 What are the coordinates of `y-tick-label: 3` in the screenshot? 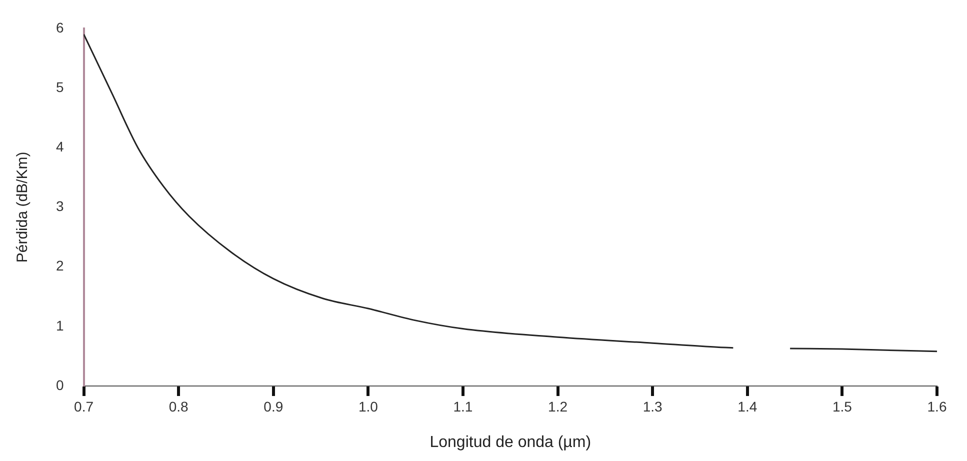 It's located at (60, 206).